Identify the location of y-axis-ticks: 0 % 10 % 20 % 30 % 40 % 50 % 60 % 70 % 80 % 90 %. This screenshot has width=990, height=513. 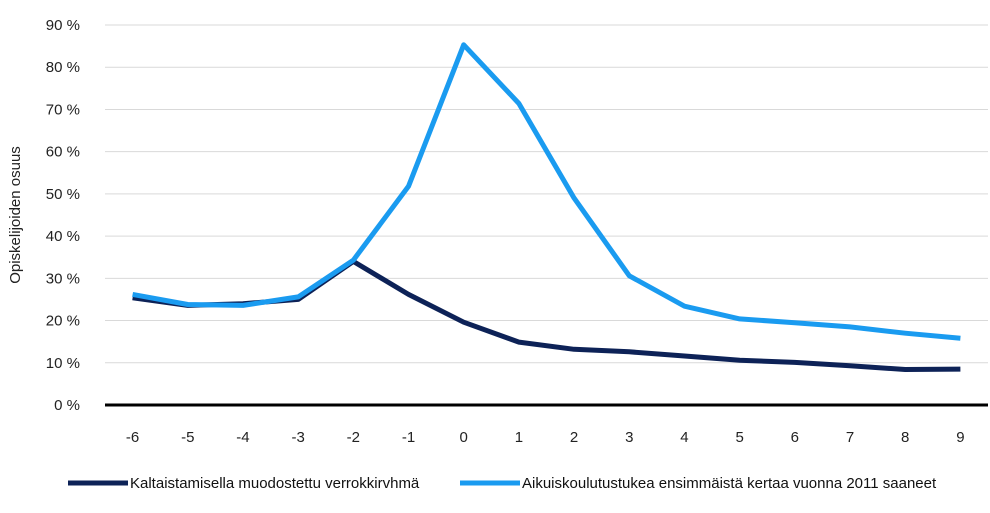
(63, 215).